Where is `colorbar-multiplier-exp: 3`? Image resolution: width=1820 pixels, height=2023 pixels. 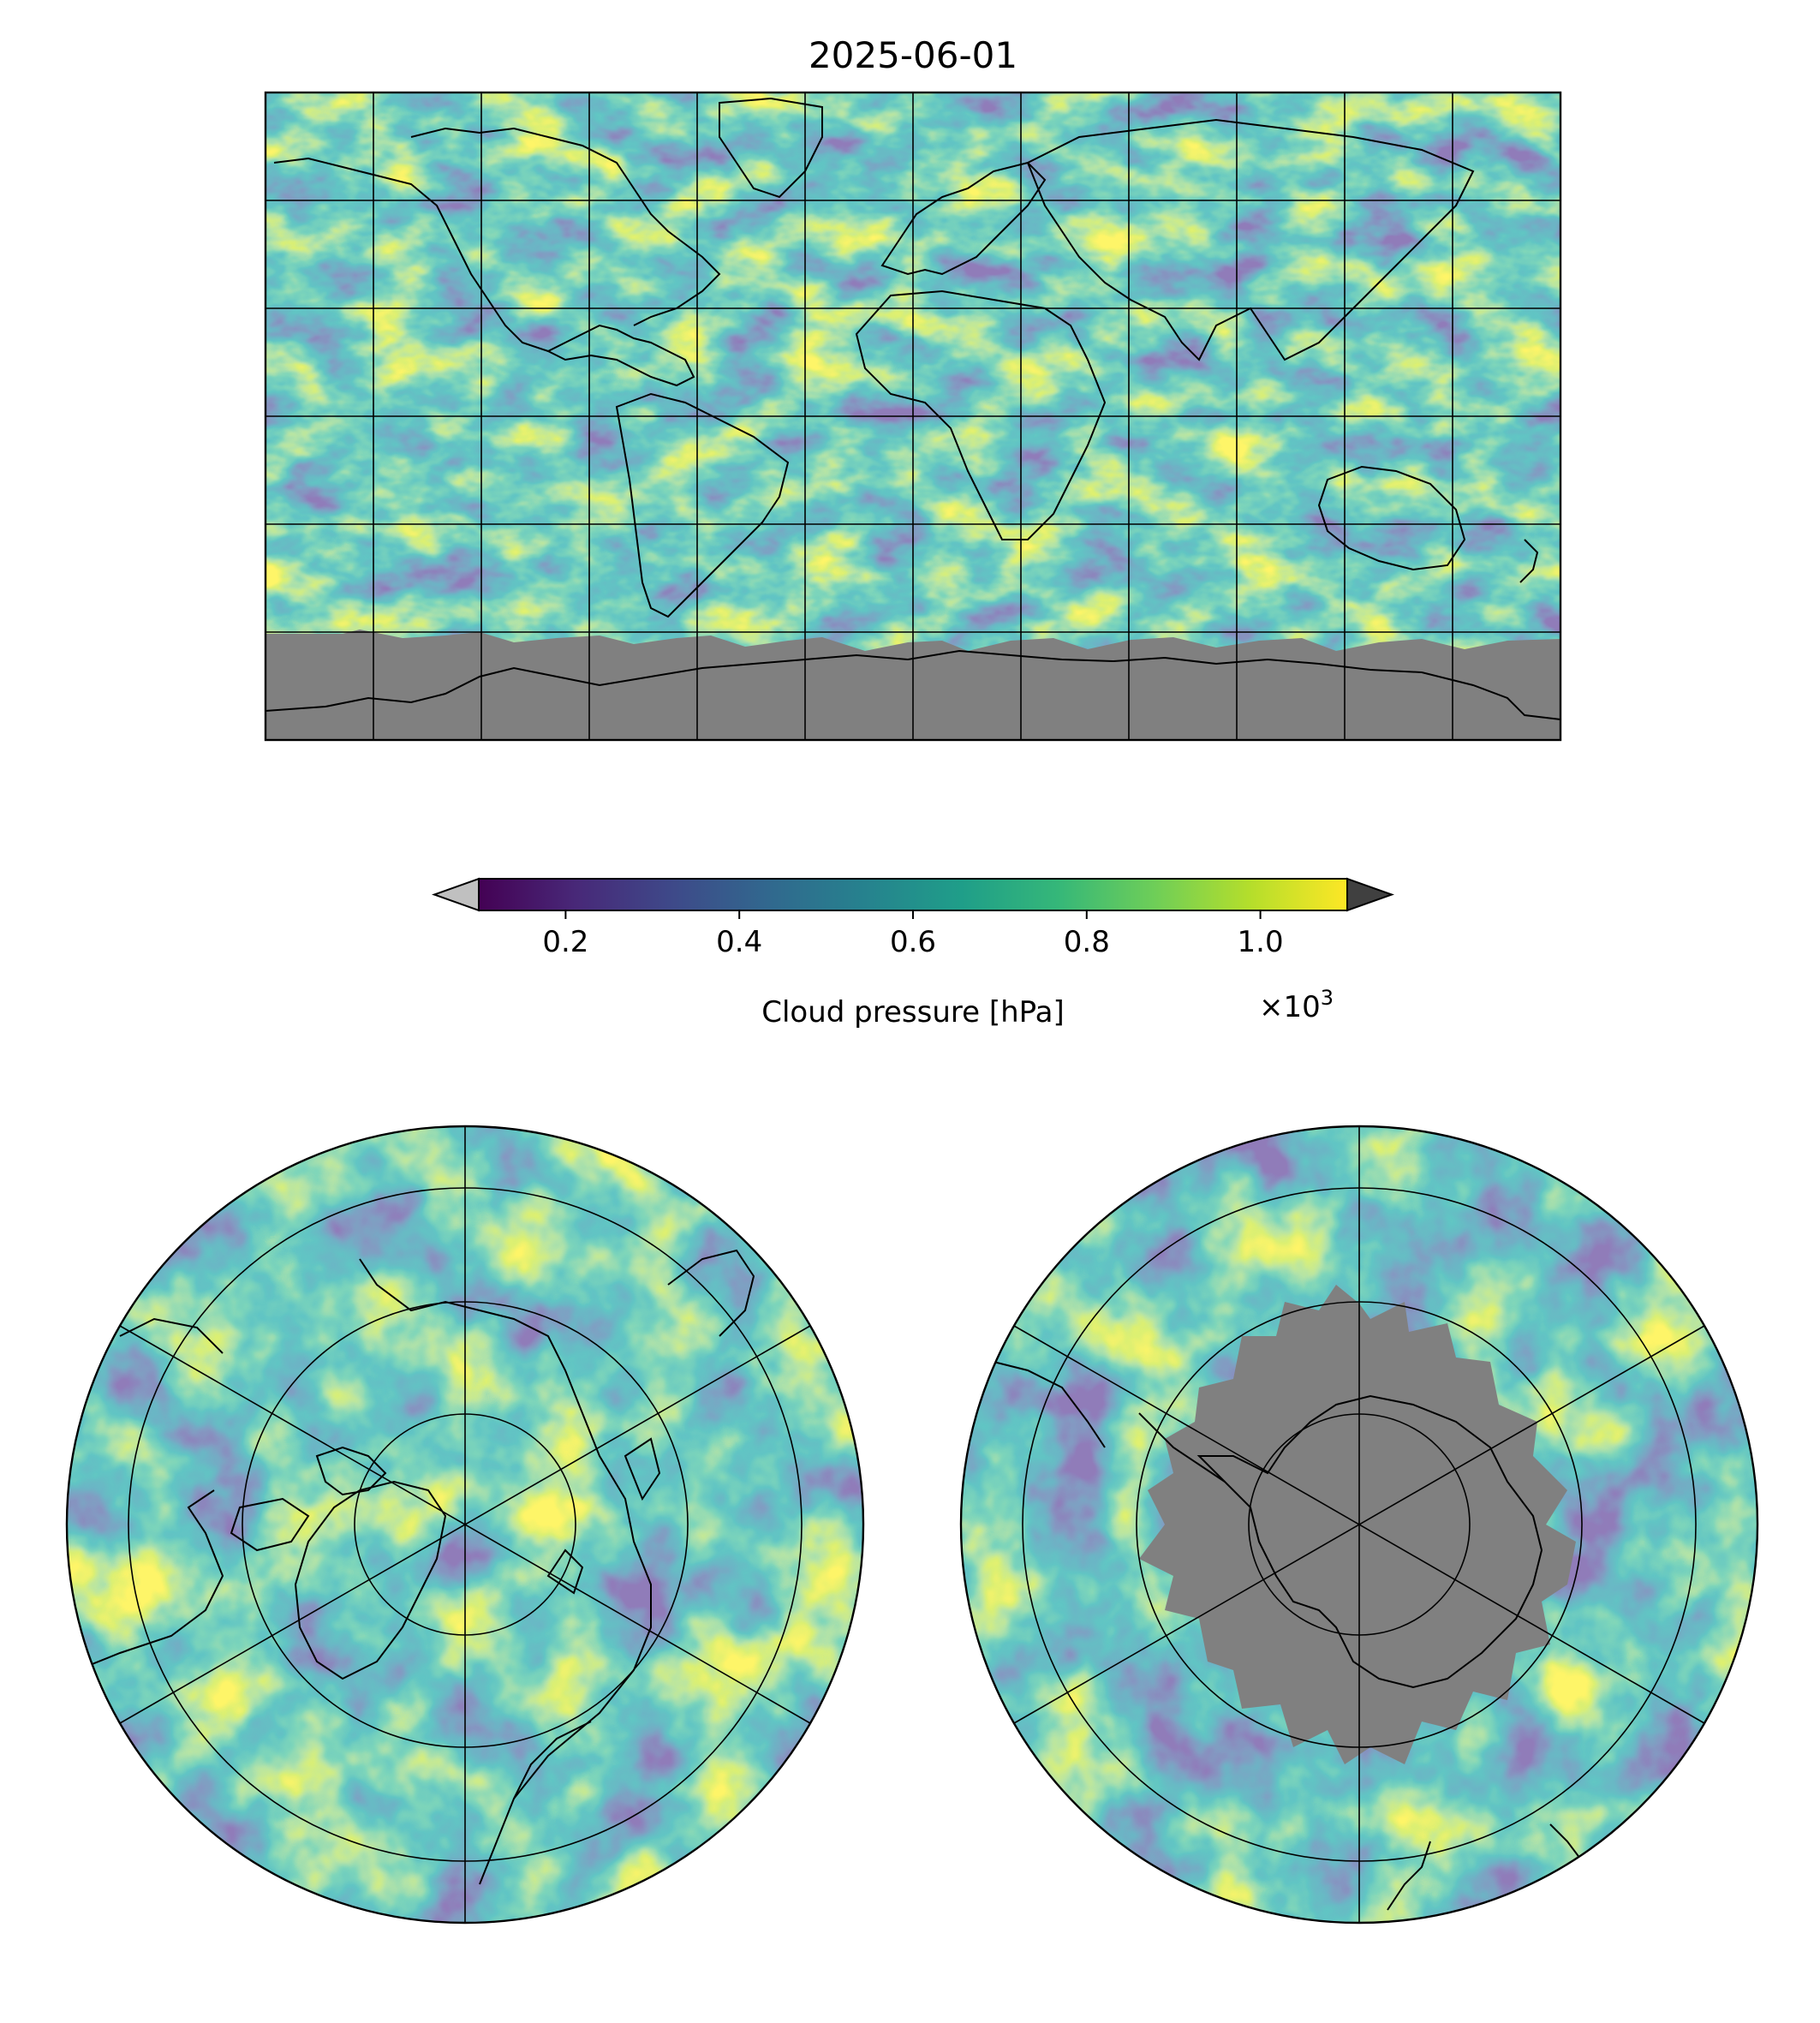
colorbar-multiplier-exp: 3 is located at coordinates (1327, 998).